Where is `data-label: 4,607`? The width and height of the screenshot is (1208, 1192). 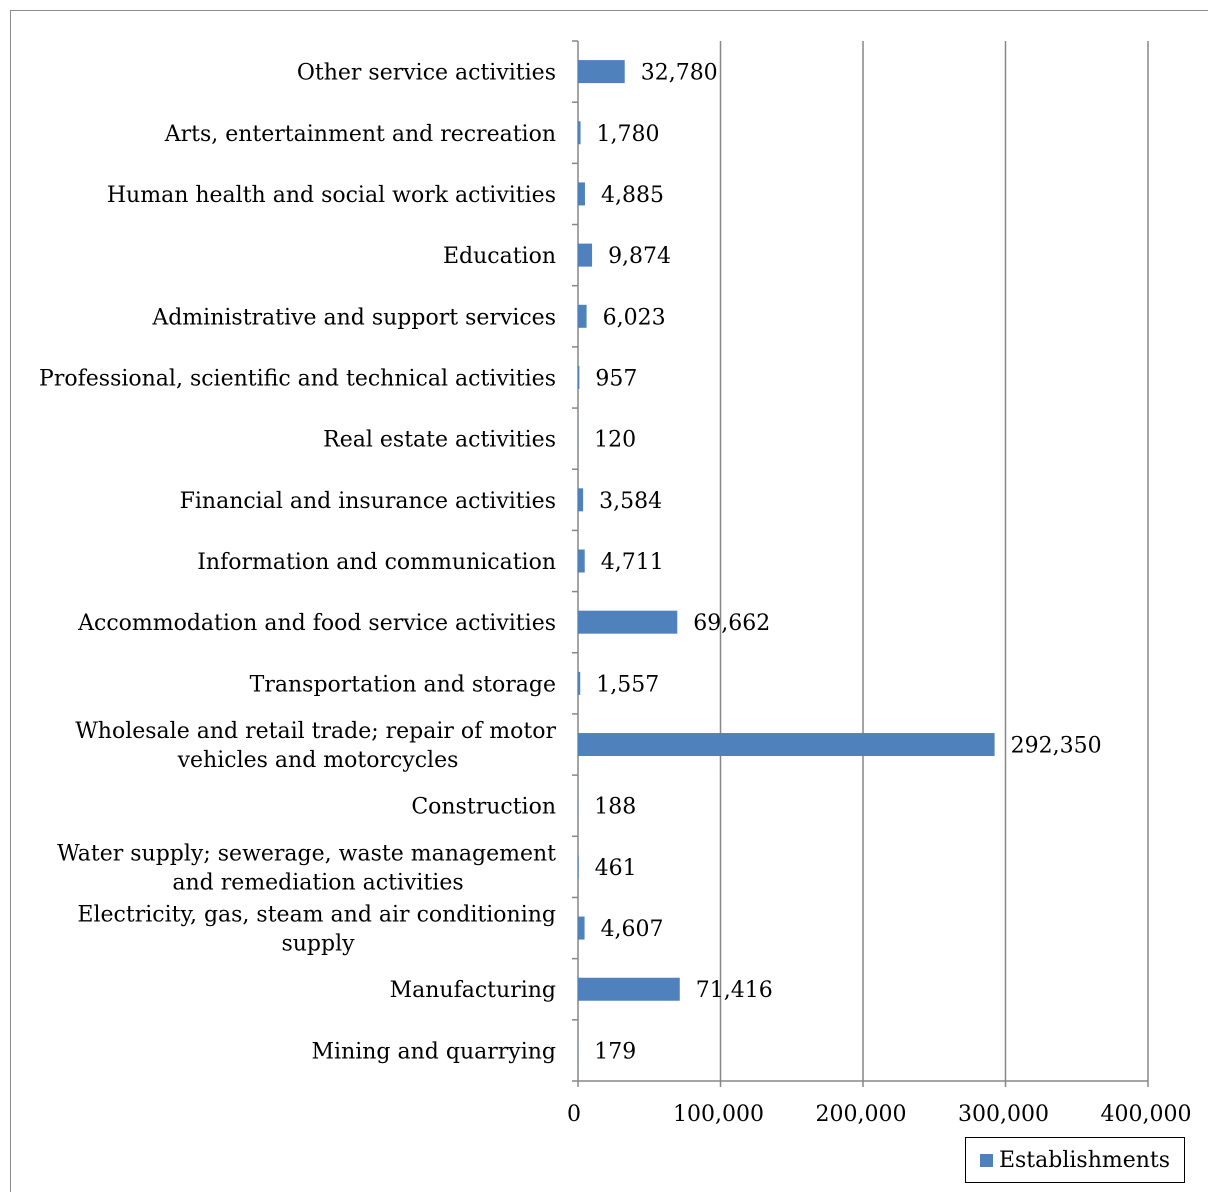
data-label: 4,607 is located at coordinates (632, 929).